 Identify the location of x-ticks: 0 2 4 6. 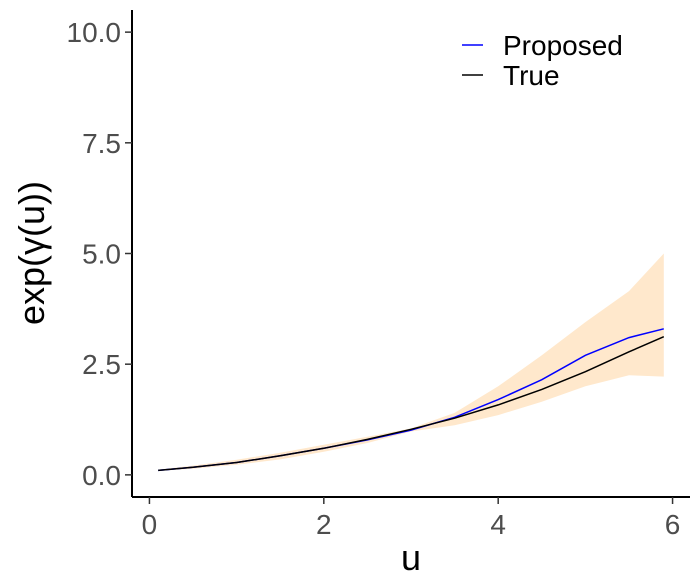
(411, 518).